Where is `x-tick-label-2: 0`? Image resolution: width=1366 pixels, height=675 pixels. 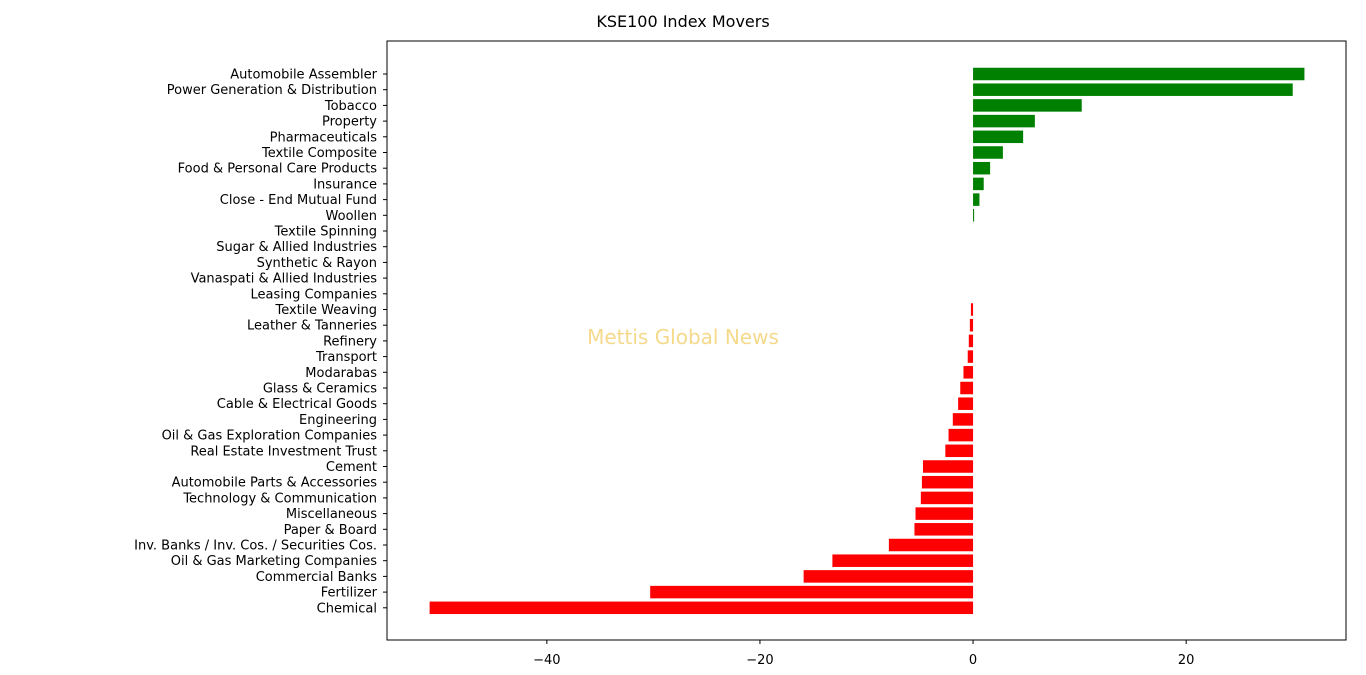 x-tick-label-2: 0 is located at coordinates (973, 660).